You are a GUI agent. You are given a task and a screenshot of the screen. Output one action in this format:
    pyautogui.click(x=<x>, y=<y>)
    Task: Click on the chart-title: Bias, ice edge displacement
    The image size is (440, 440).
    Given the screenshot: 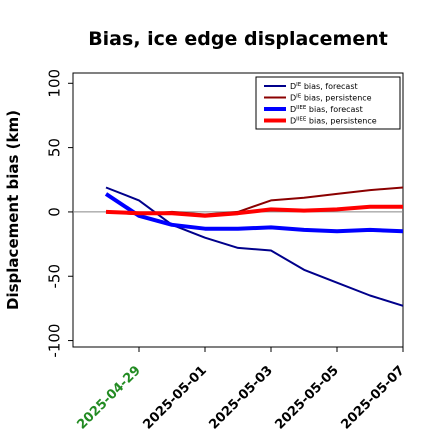 What is the action you would take?
    pyautogui.click(x=238, y=39)
    